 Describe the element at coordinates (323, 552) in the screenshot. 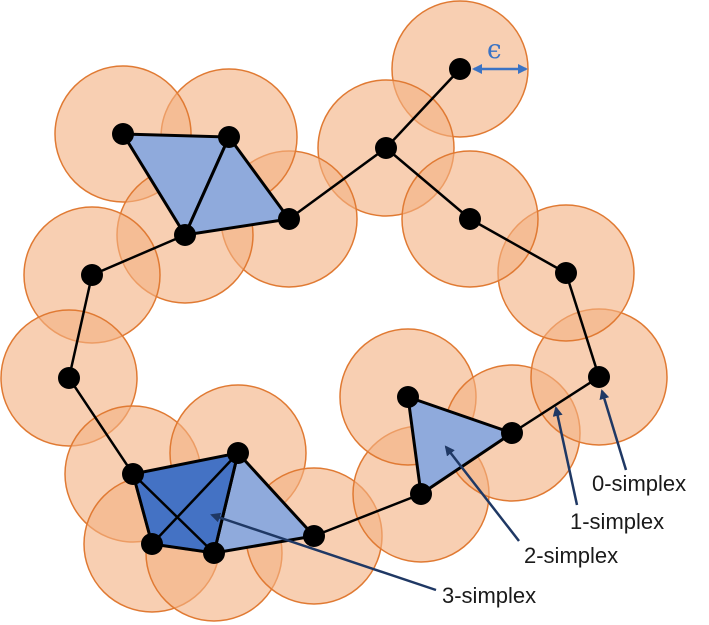

I see `three-simplex-arrow` at that location.